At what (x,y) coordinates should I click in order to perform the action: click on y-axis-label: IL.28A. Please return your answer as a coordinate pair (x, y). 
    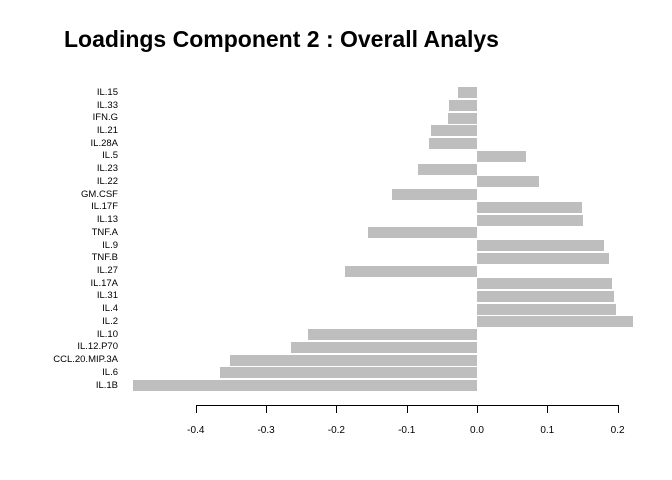
    Looking at the image, I should click on (104, 143).